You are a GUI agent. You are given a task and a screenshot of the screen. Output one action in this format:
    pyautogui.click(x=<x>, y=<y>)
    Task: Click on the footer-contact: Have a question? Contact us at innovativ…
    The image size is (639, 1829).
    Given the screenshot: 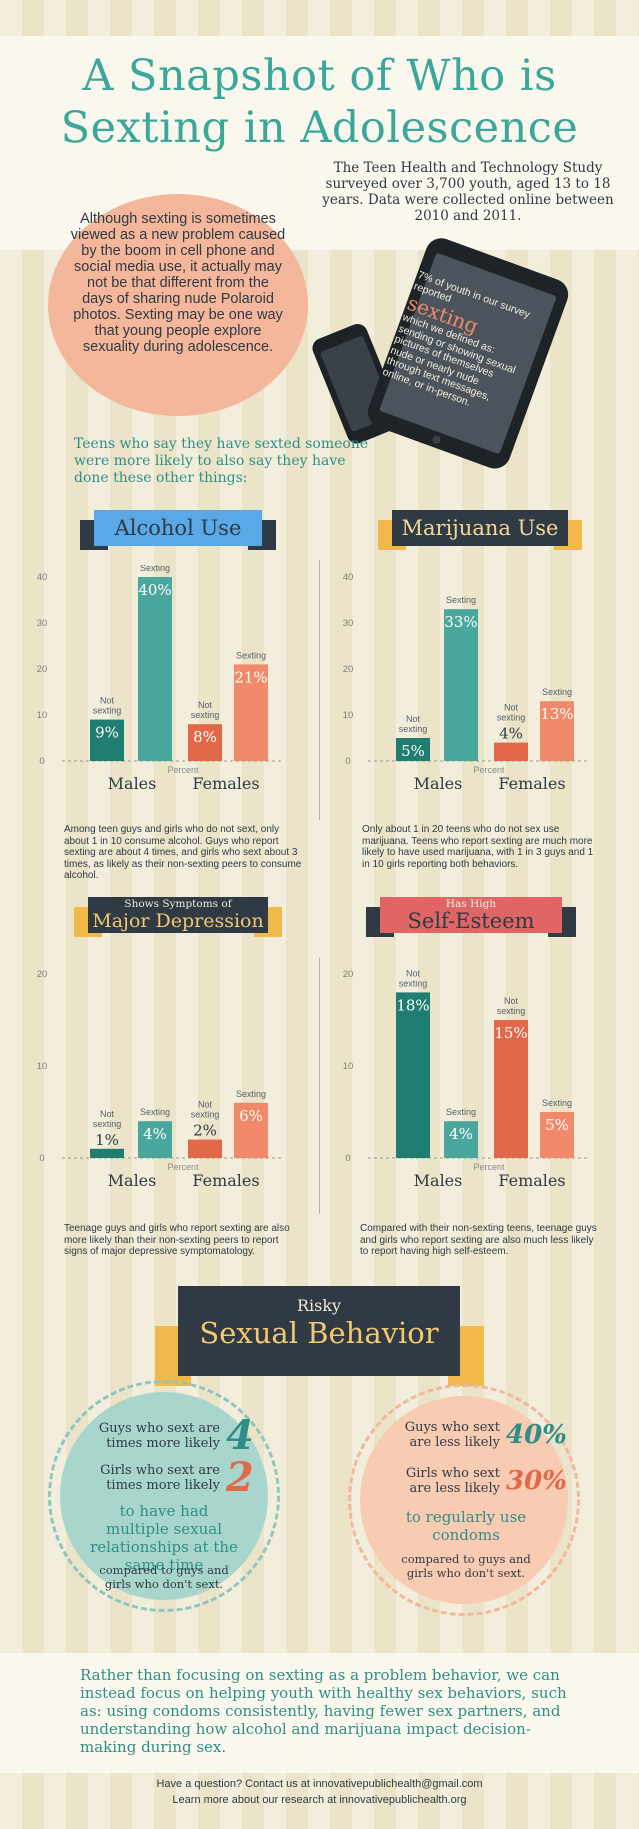 What is the action you would take?
    pyautogui.click(x=319, y=1784)
    